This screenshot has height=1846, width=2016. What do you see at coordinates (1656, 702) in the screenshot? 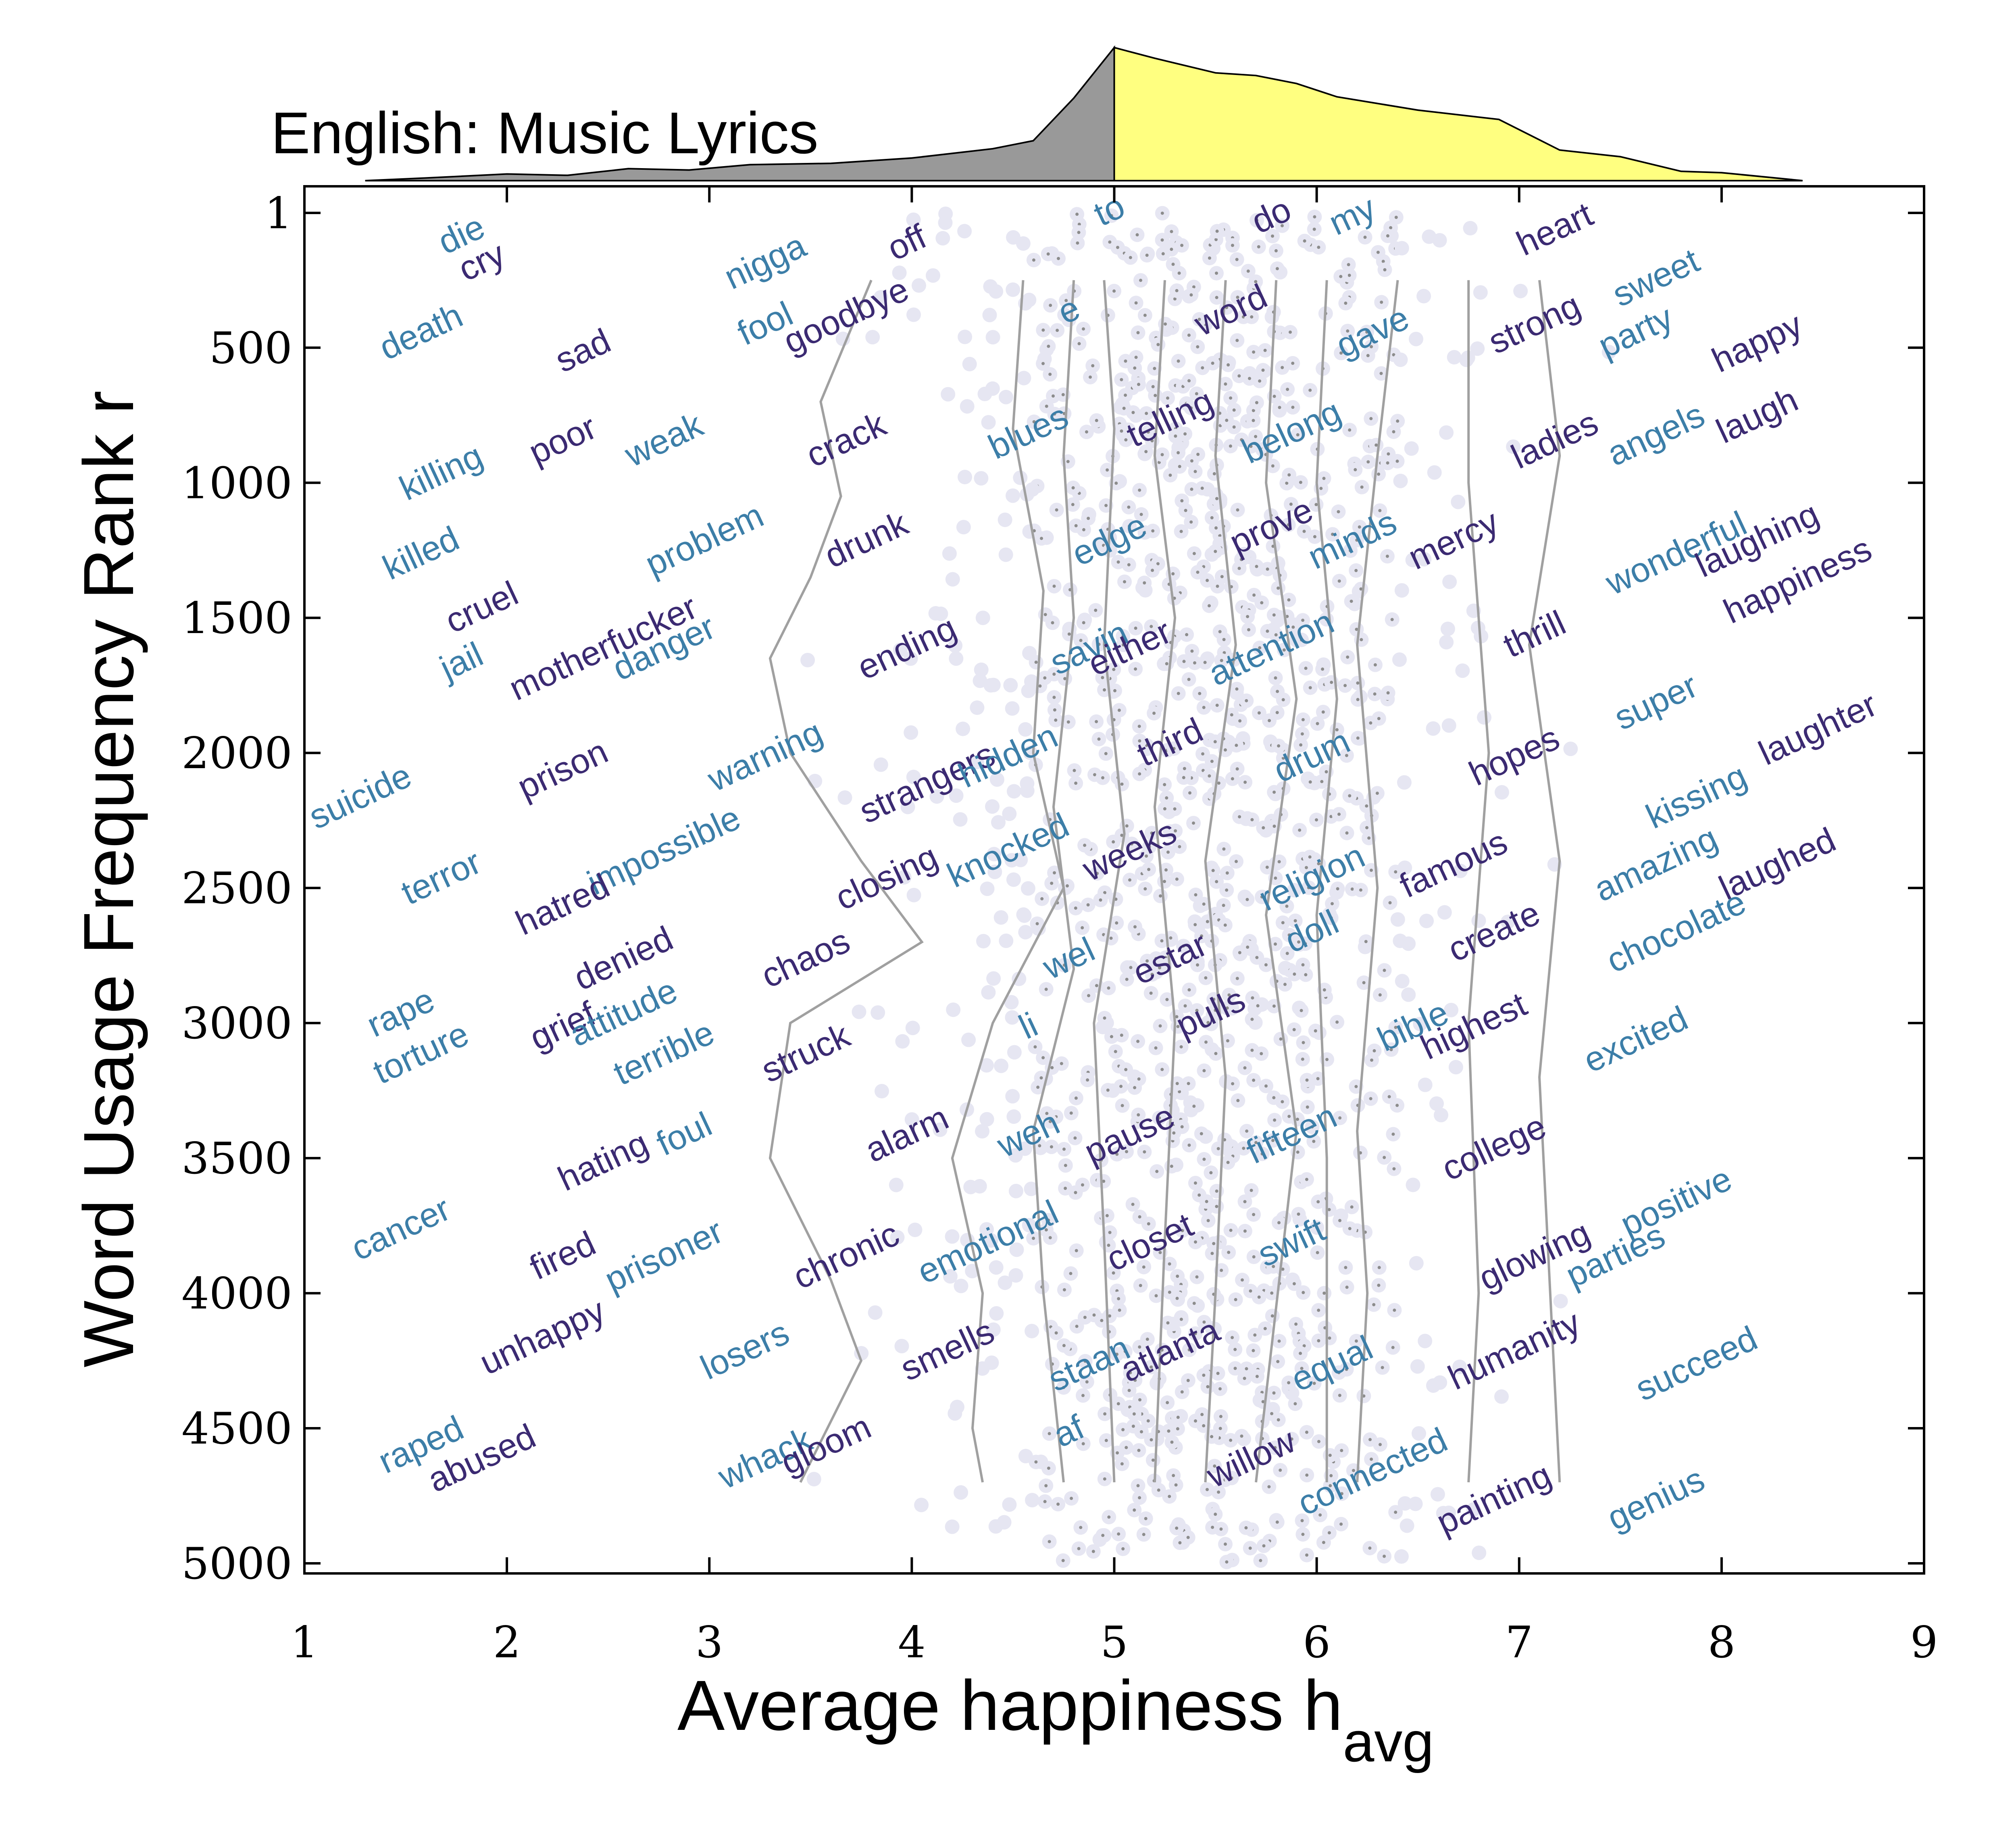
I see `word-label: super` at bounding box center [1656, 702].